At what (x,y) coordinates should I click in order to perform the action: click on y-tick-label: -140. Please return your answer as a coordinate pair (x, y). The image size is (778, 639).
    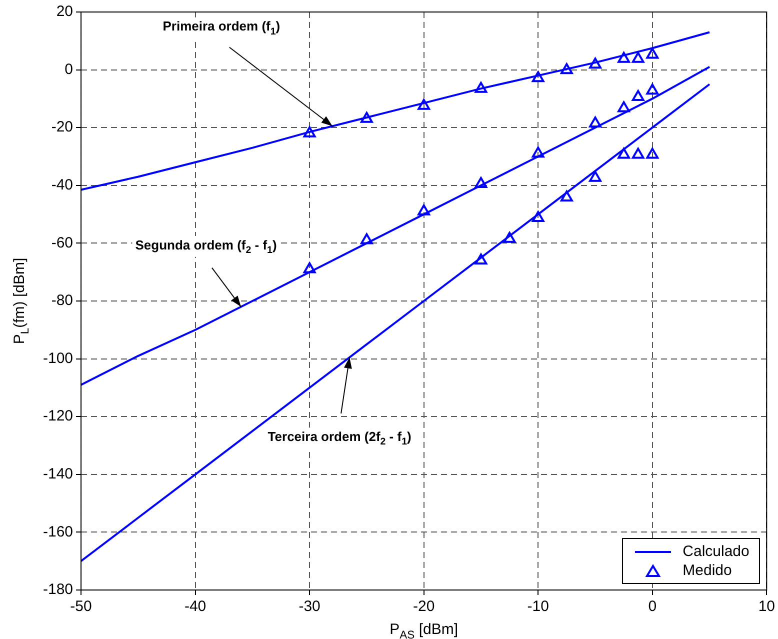
    Looking at the image, I should click on (58, 474).